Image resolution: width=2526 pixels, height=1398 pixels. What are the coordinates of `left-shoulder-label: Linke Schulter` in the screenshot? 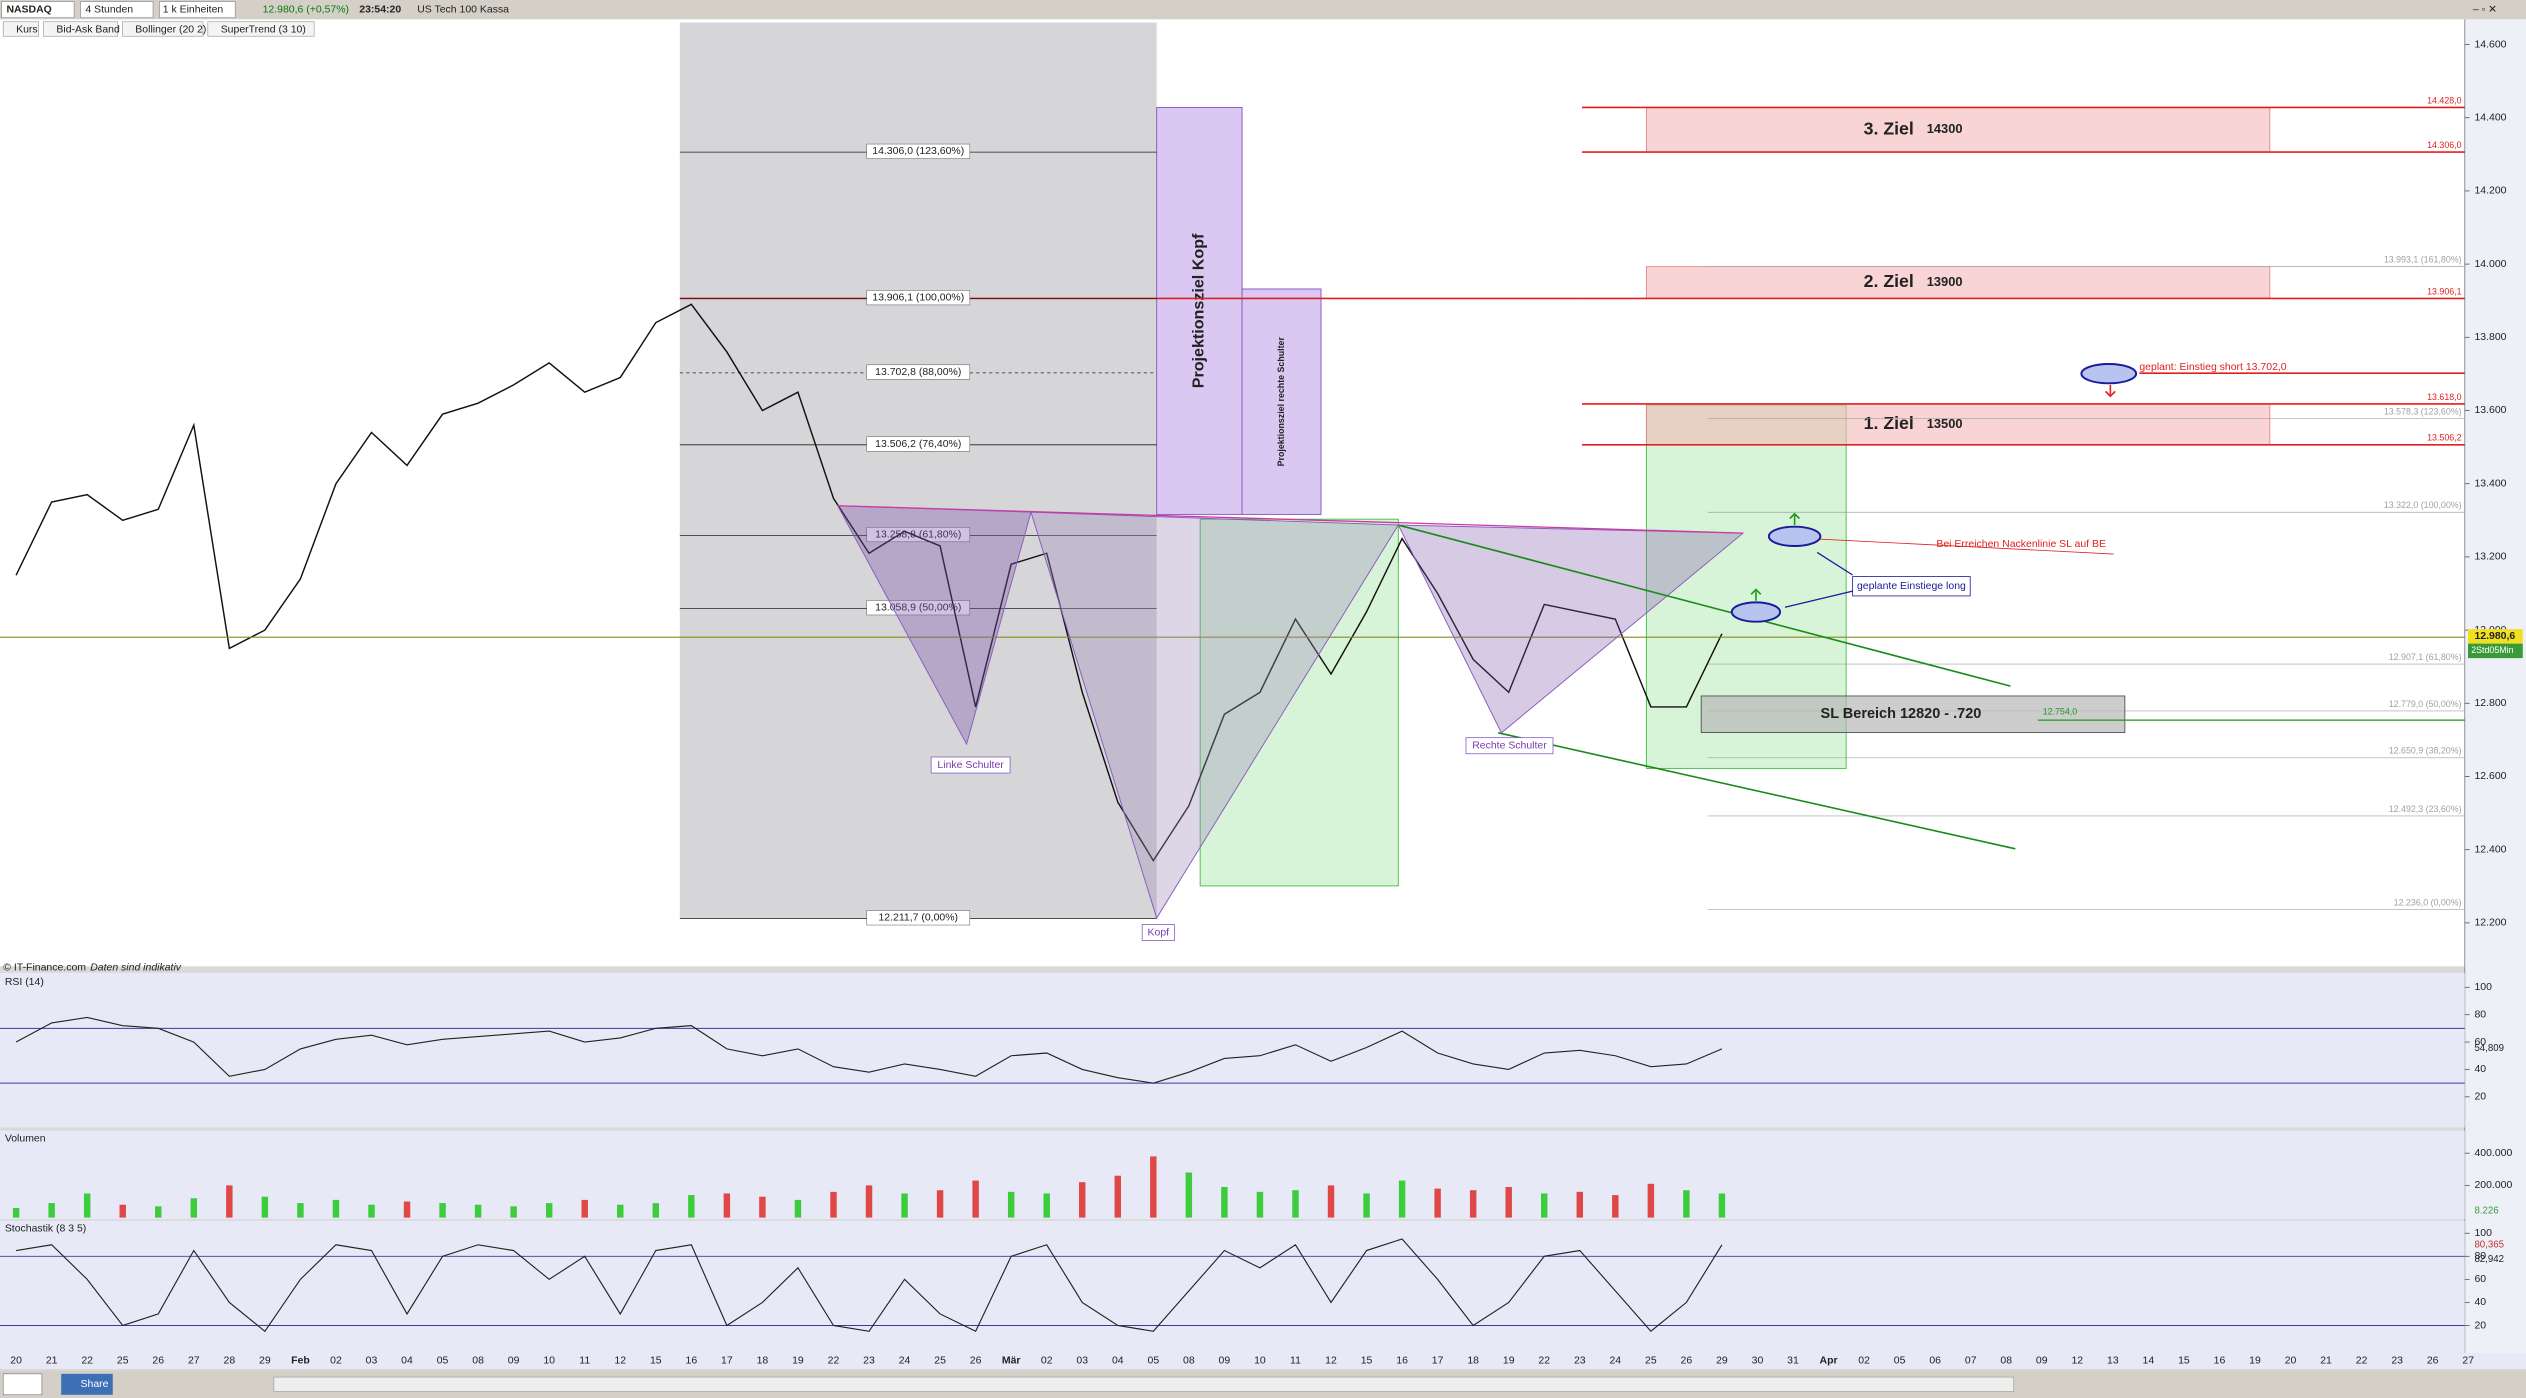 It's located at (970, 765).